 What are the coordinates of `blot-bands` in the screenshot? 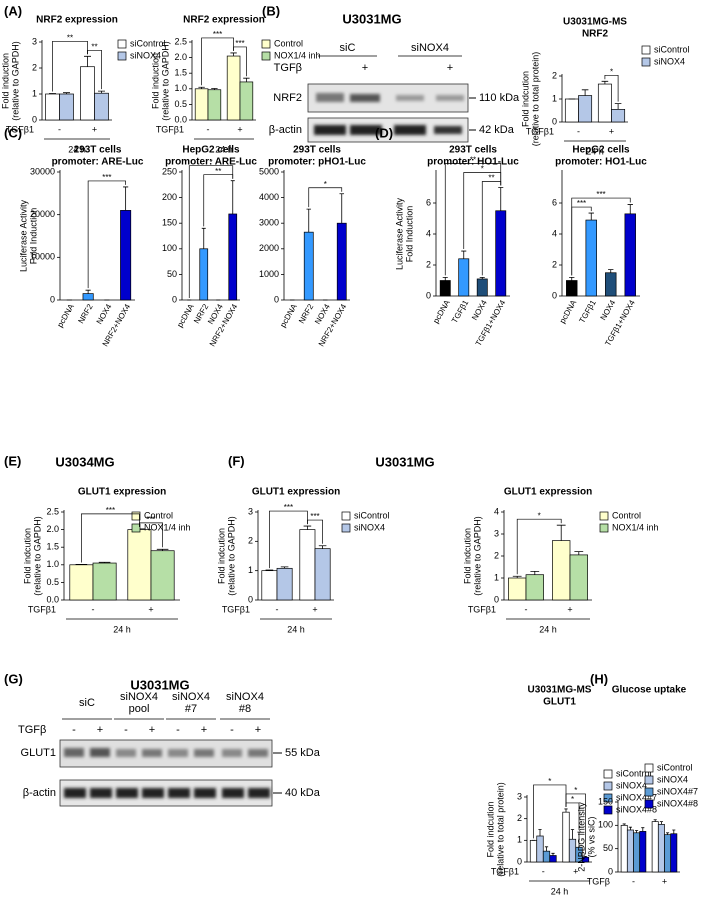 It's located at (389, 114).